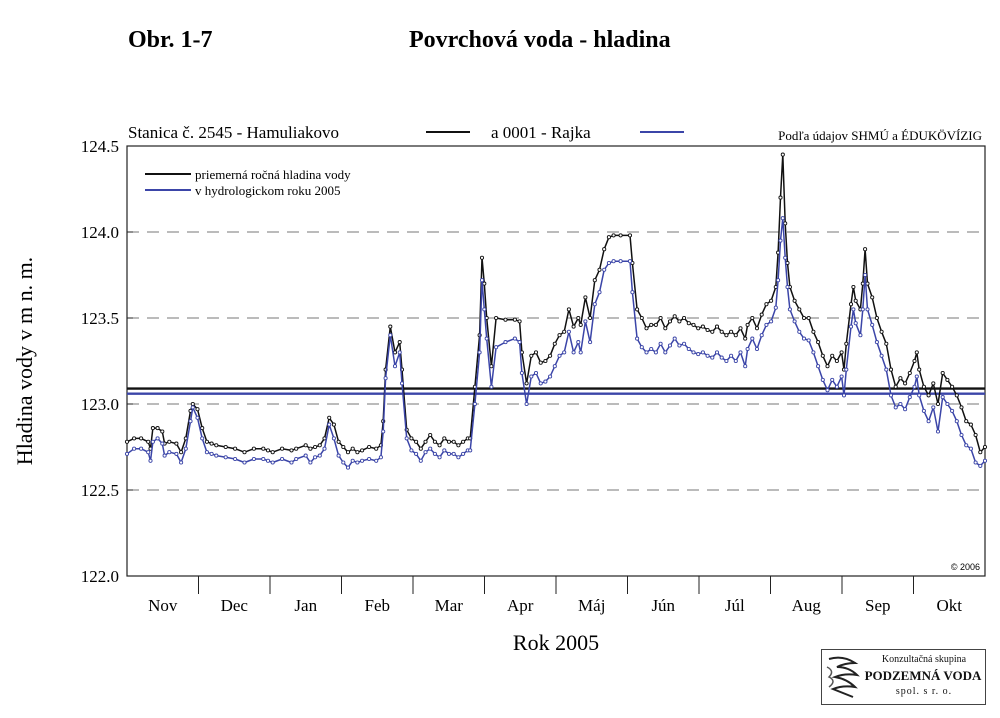 The width and height of the screenshot is (1000, 718). Describe the element at coordinates (163, 605) in the screenshot. I see `x-month-label: Nov` at that location.